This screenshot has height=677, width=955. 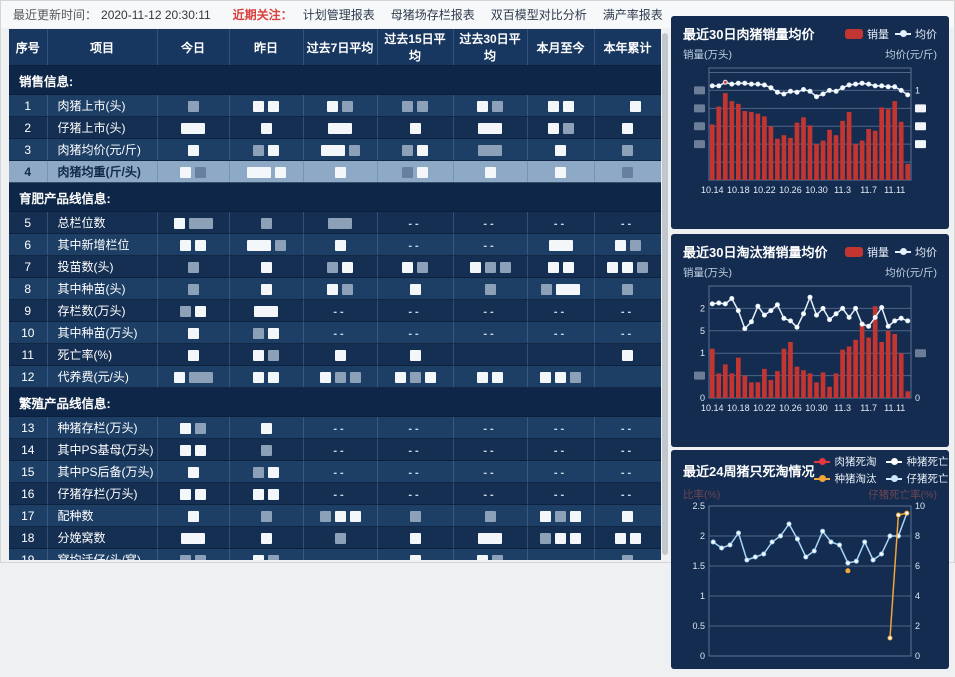 I want to click on table-row-16: 16 仔猪存栏(万头) -- -- -- -- --, so click(x=335, y=493).